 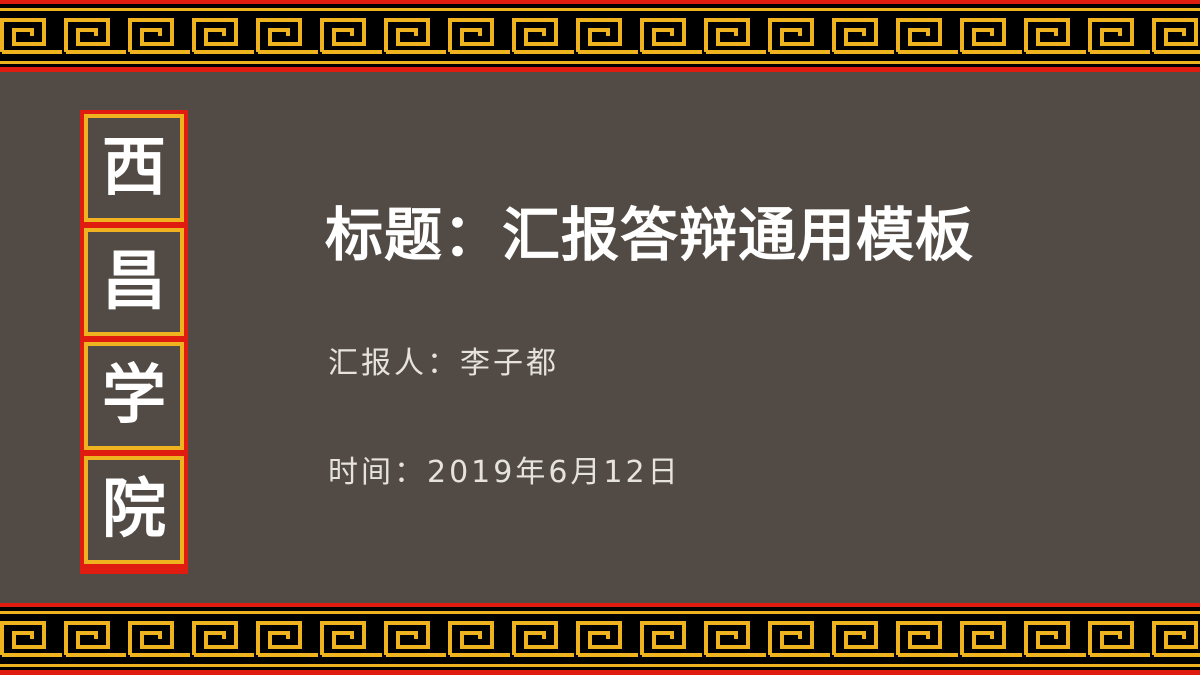 I want to click on char-box: 学, so click(x=134, y=396).